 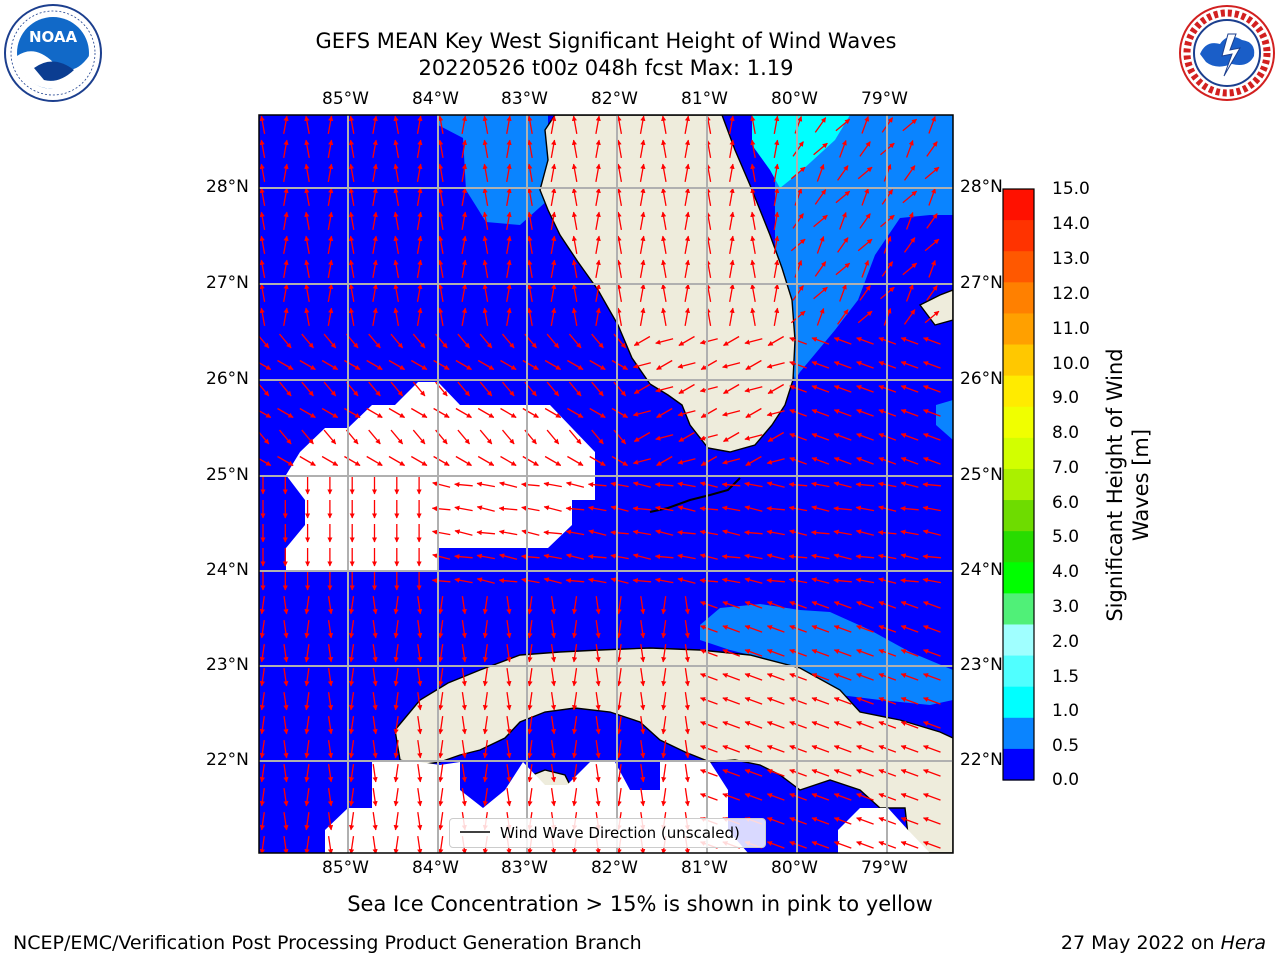 I want to click on footer-date: 27 May 2022 on, so click(x=1140, y=943).